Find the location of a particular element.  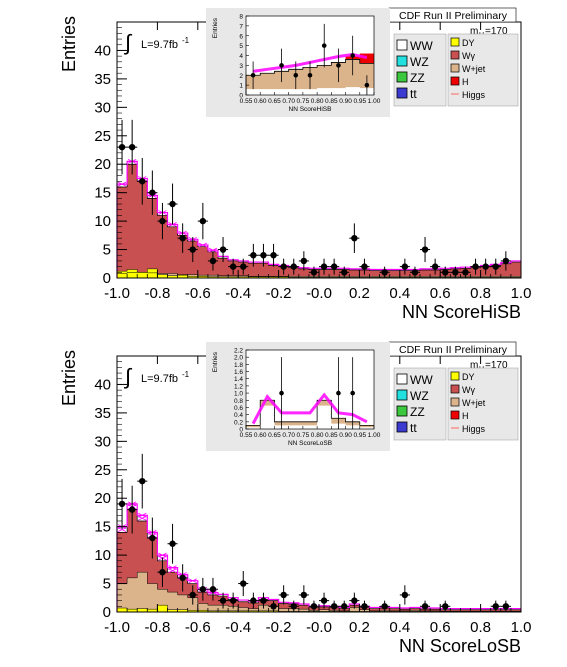

x-tick-label: 1.0 is located at coordinates (521, 627).